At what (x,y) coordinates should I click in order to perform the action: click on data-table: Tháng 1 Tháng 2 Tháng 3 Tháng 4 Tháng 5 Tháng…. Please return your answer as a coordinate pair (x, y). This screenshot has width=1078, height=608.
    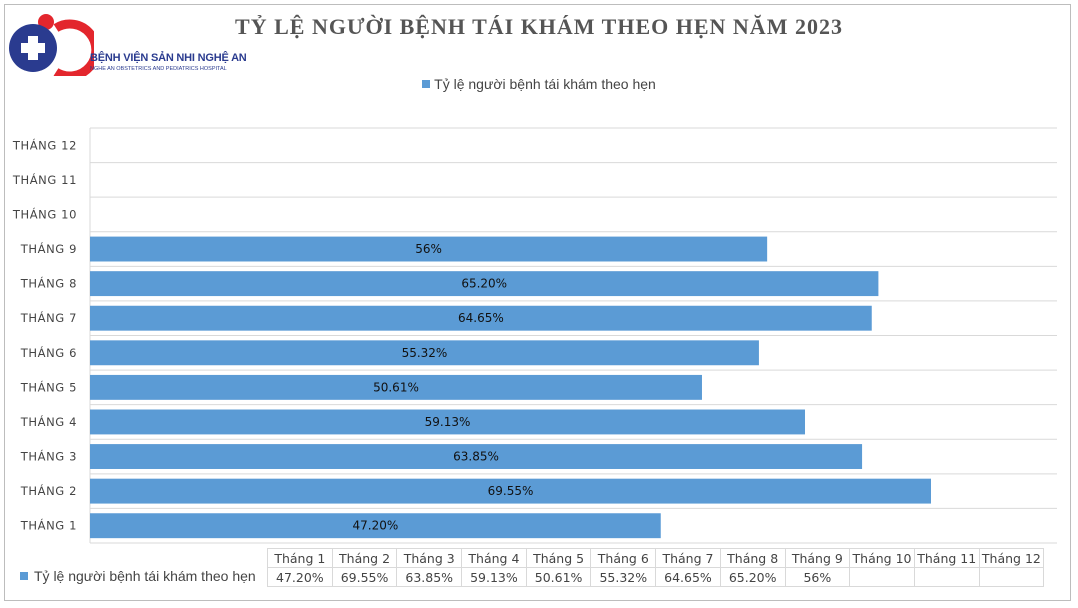
    Looking at the image, I should click on (656, 567).